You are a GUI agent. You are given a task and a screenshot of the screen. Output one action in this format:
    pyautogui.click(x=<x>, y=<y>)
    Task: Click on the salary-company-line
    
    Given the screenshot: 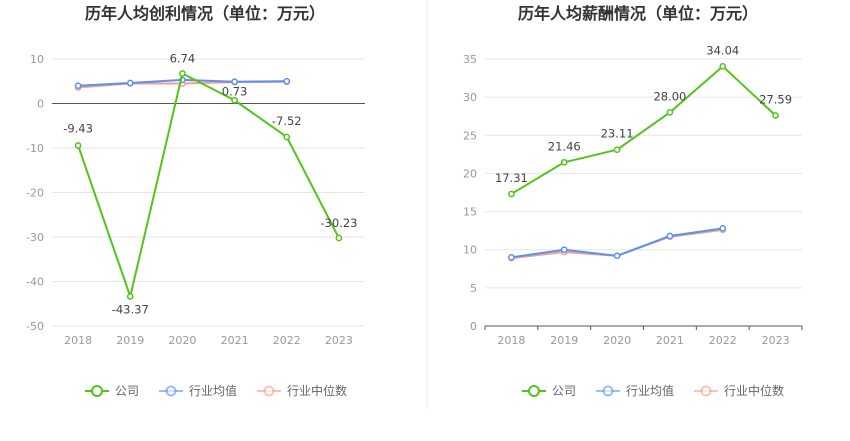 What is the action you would take?
    pyautogui.click(x=643, y=130)
    